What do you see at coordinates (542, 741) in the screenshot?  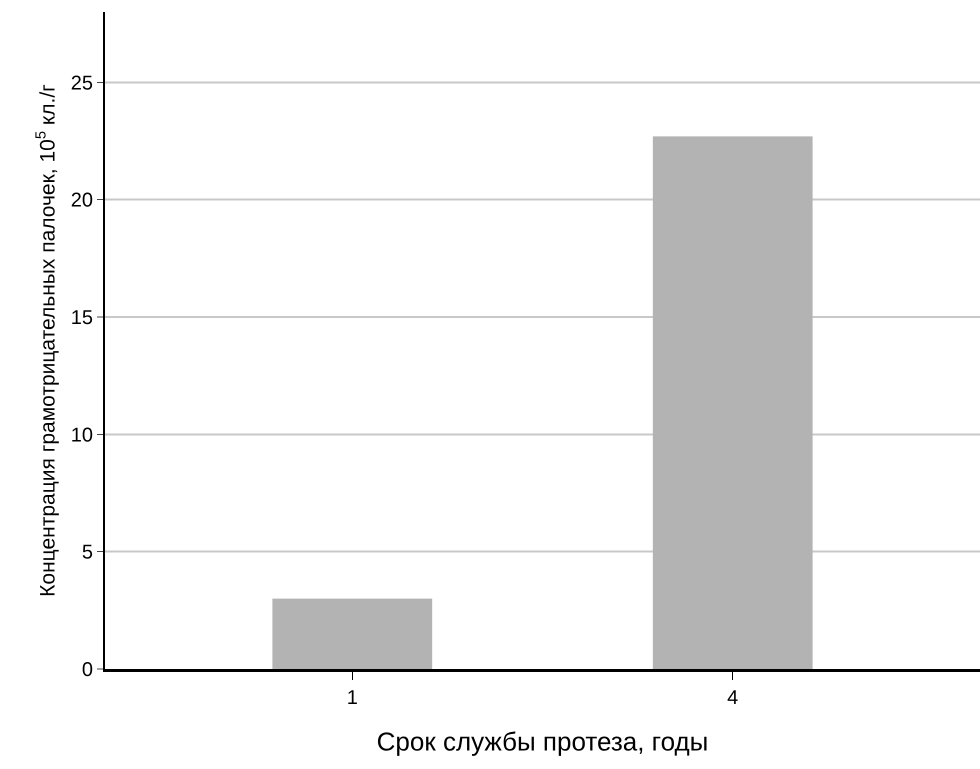 I see `x-axis-title: Срок службы протеза, годы` at bounding box center [542, 741].